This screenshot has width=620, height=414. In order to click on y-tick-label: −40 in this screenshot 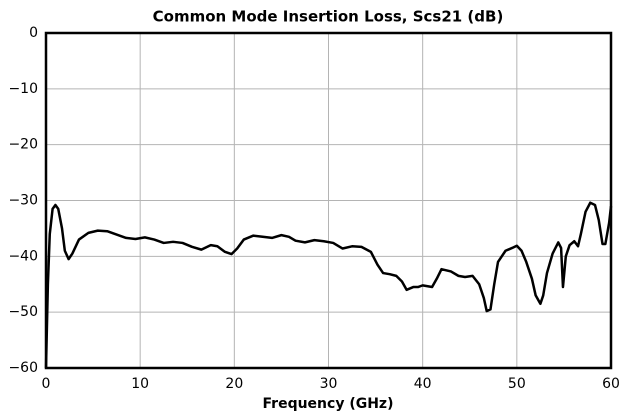, I will do `click(23, 256)`.